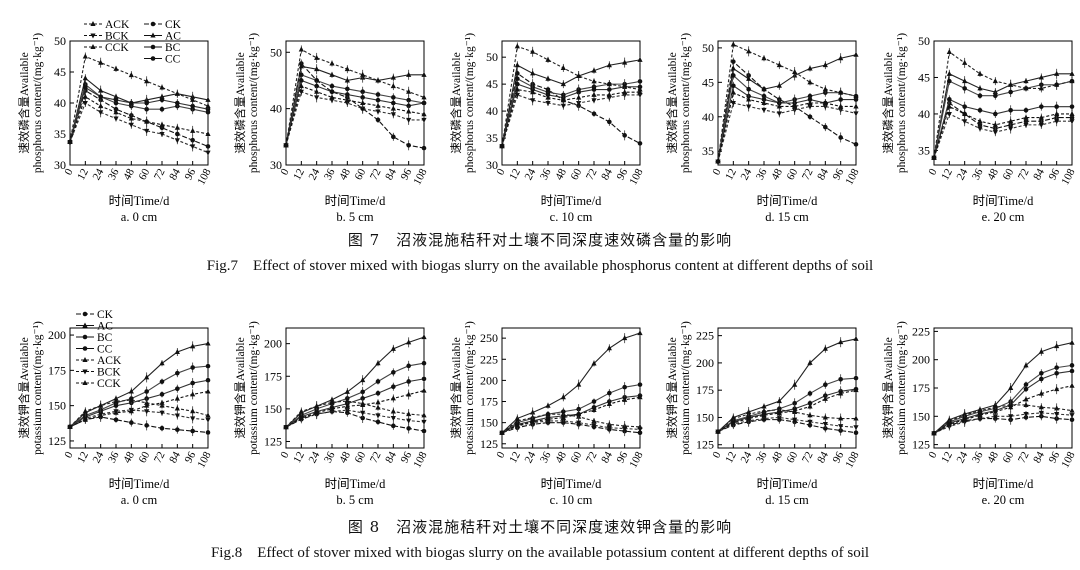  What do you see at coordinates (60, 41) in the screenshot?
I see `y-tick-label: 50` at bounding box center [60, 41].